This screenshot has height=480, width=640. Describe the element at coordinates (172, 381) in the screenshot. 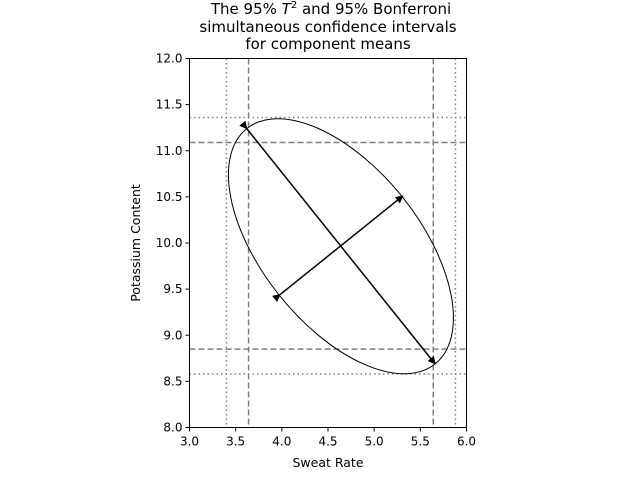

I see `y-tick-label: 8.5` at that location.